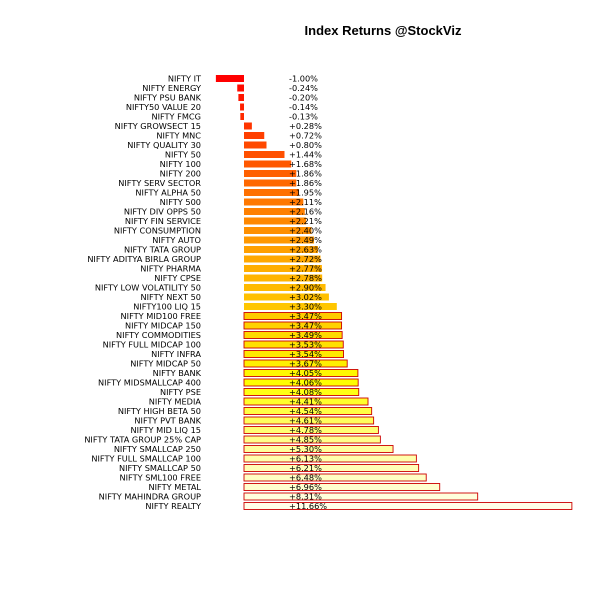 The width and height of the screenshot is (600, 605). I want to click on category-label: NIFTY FMCG, so click(176, 117).